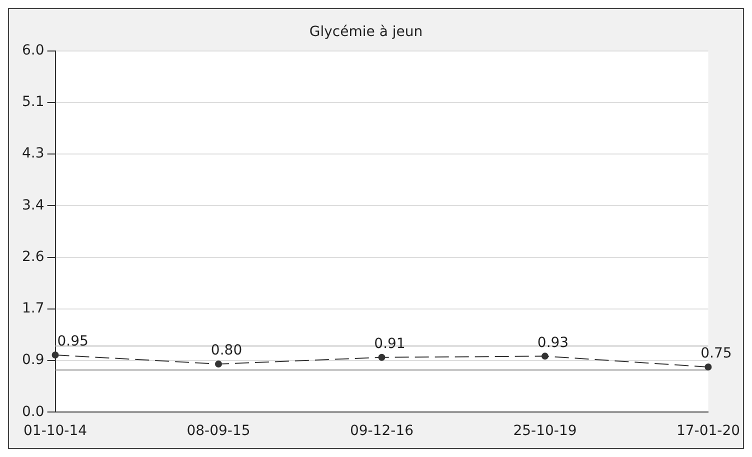 This screenshot has height=457, width=752. What do you see at coordinates (382, 431) in the screenshot?
I see `x-tick-label: 09-12-16` at bounding box center [382, 431].